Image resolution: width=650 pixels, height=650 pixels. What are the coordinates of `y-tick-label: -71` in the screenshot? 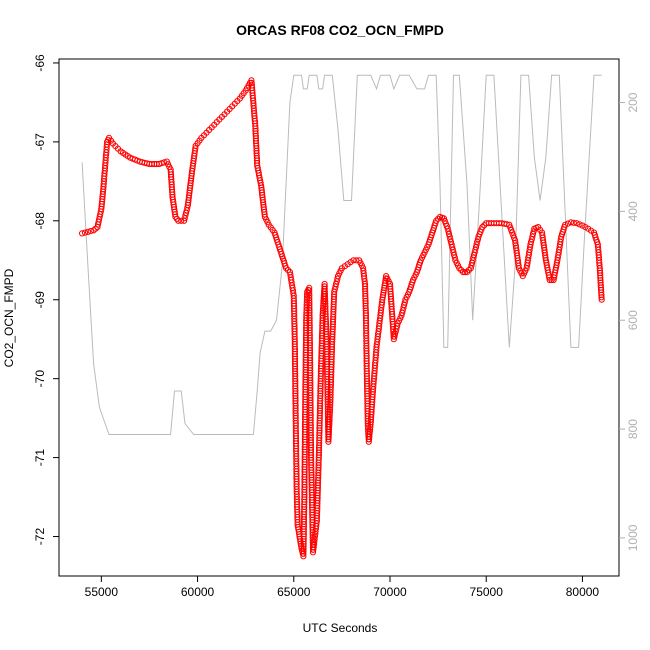 It's located at (40, 458).